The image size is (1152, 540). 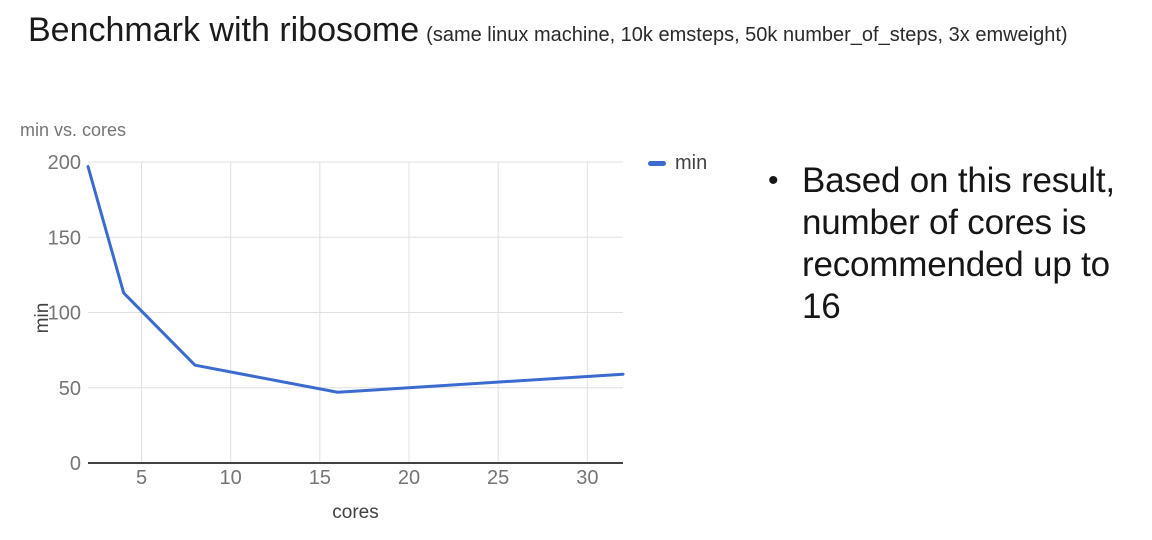 What do you see at coordinates (42, 318) in the screenshot?
I see `y-axis-title: min` at bounding box center [42, 318].